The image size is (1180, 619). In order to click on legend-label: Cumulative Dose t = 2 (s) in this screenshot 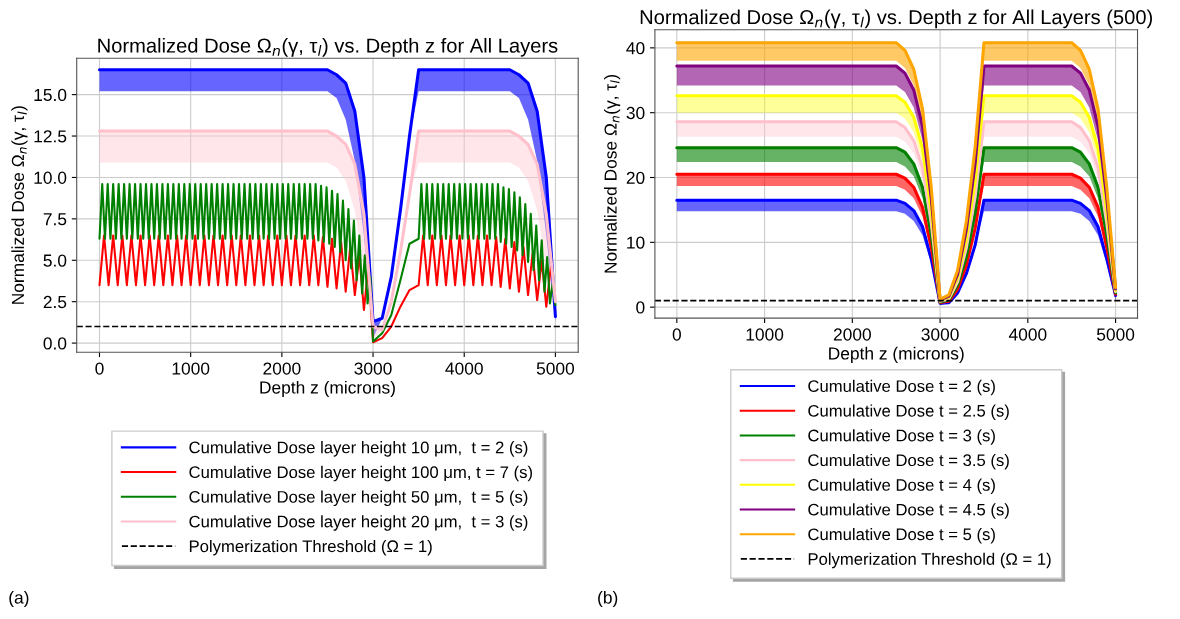, I will do `click(901, 387)`.